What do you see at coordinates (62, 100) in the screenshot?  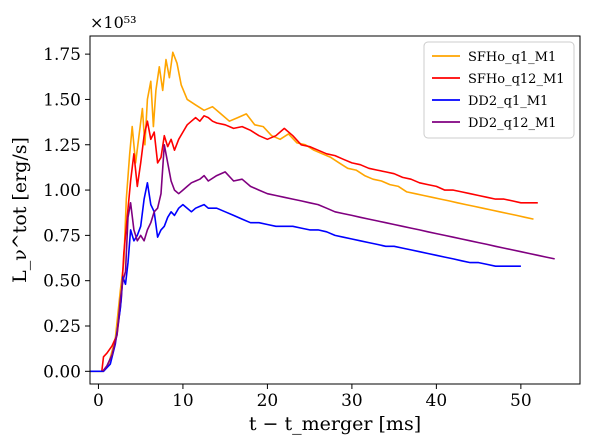 I see `y-tick-label: 1.50` at bounding box center [62, 100].